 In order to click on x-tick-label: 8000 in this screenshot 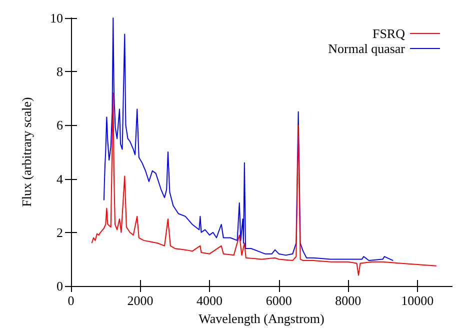, I will do `click(348, 300)`.